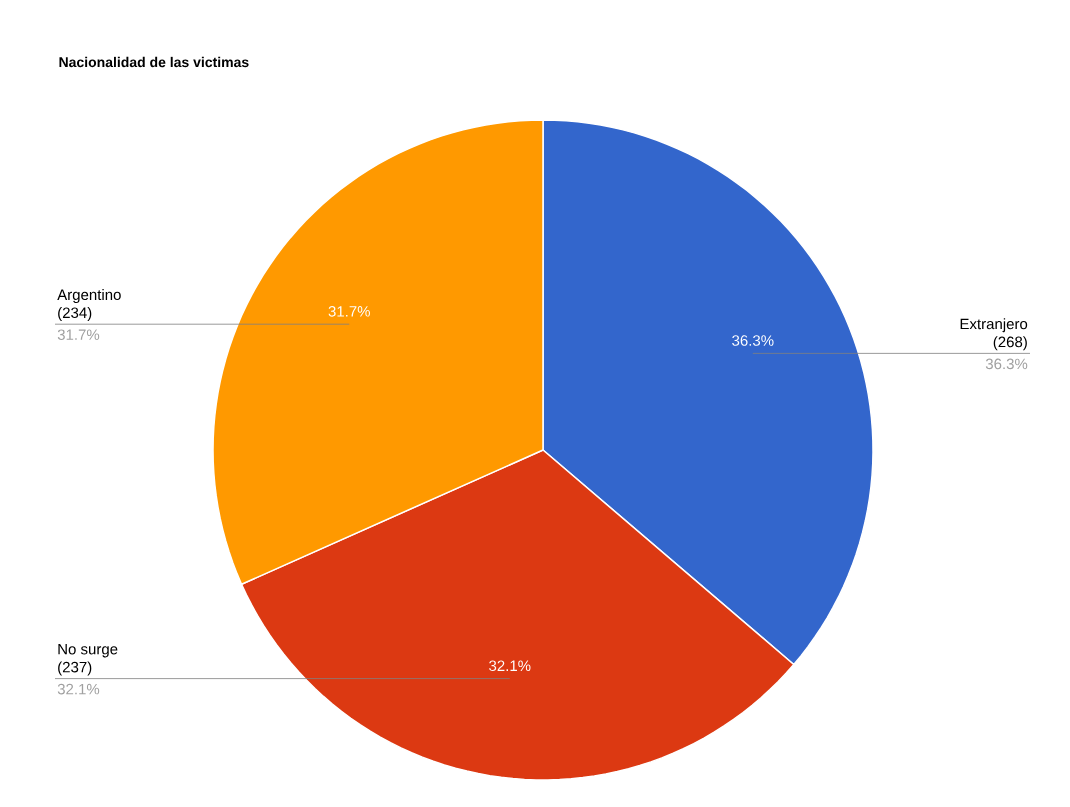  Describe the element at coordinates (154, 62) in the screenshot. I see `chart-title: Nacionalidad de las victimas` at that location.